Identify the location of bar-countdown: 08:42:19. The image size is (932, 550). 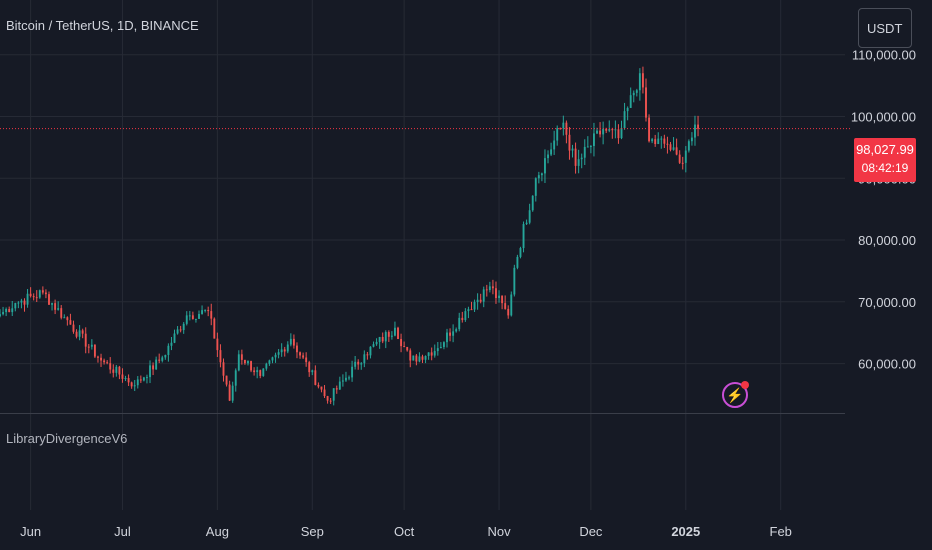
(885, 168).